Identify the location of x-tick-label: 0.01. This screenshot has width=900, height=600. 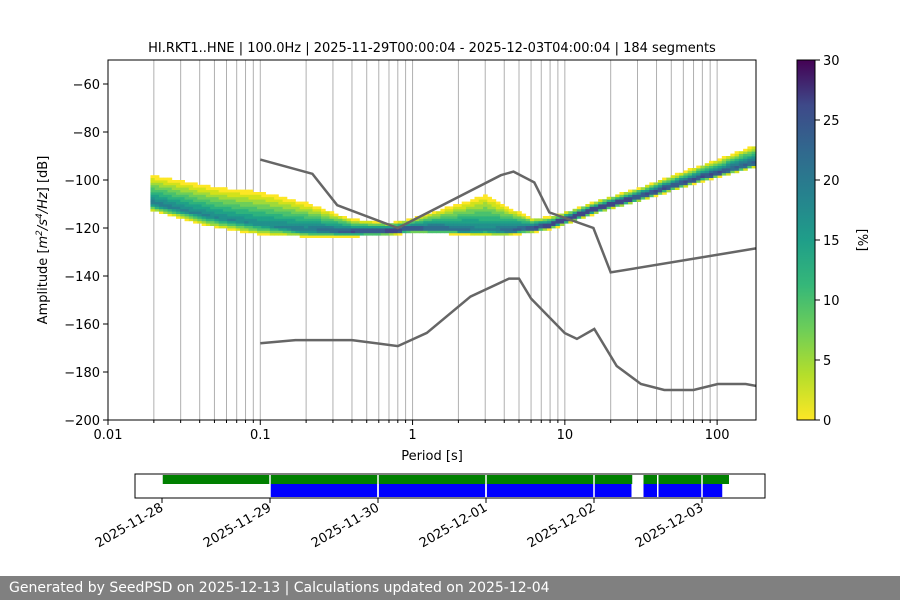
(108, 435).